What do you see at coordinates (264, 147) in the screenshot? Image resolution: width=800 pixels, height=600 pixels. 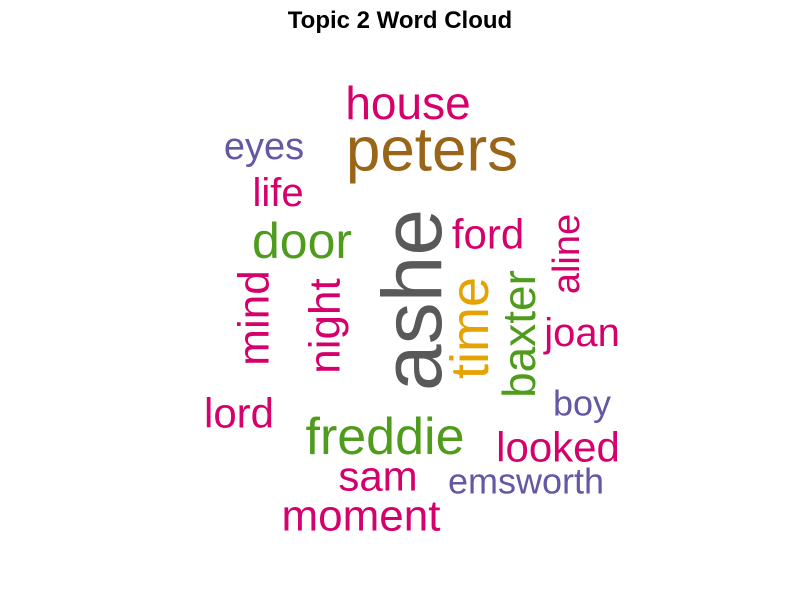 I see `word-eyes: eyes` at bounding box center [264, 147].